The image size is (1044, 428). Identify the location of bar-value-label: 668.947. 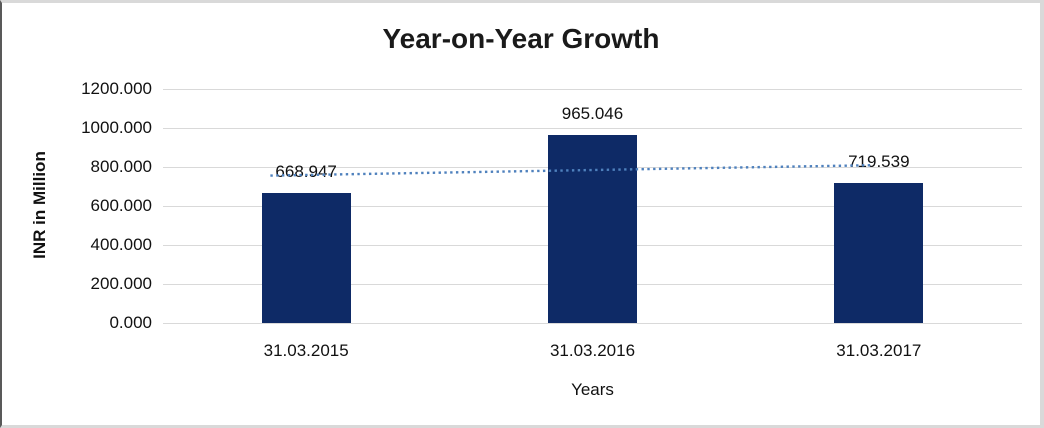
(306, 171).